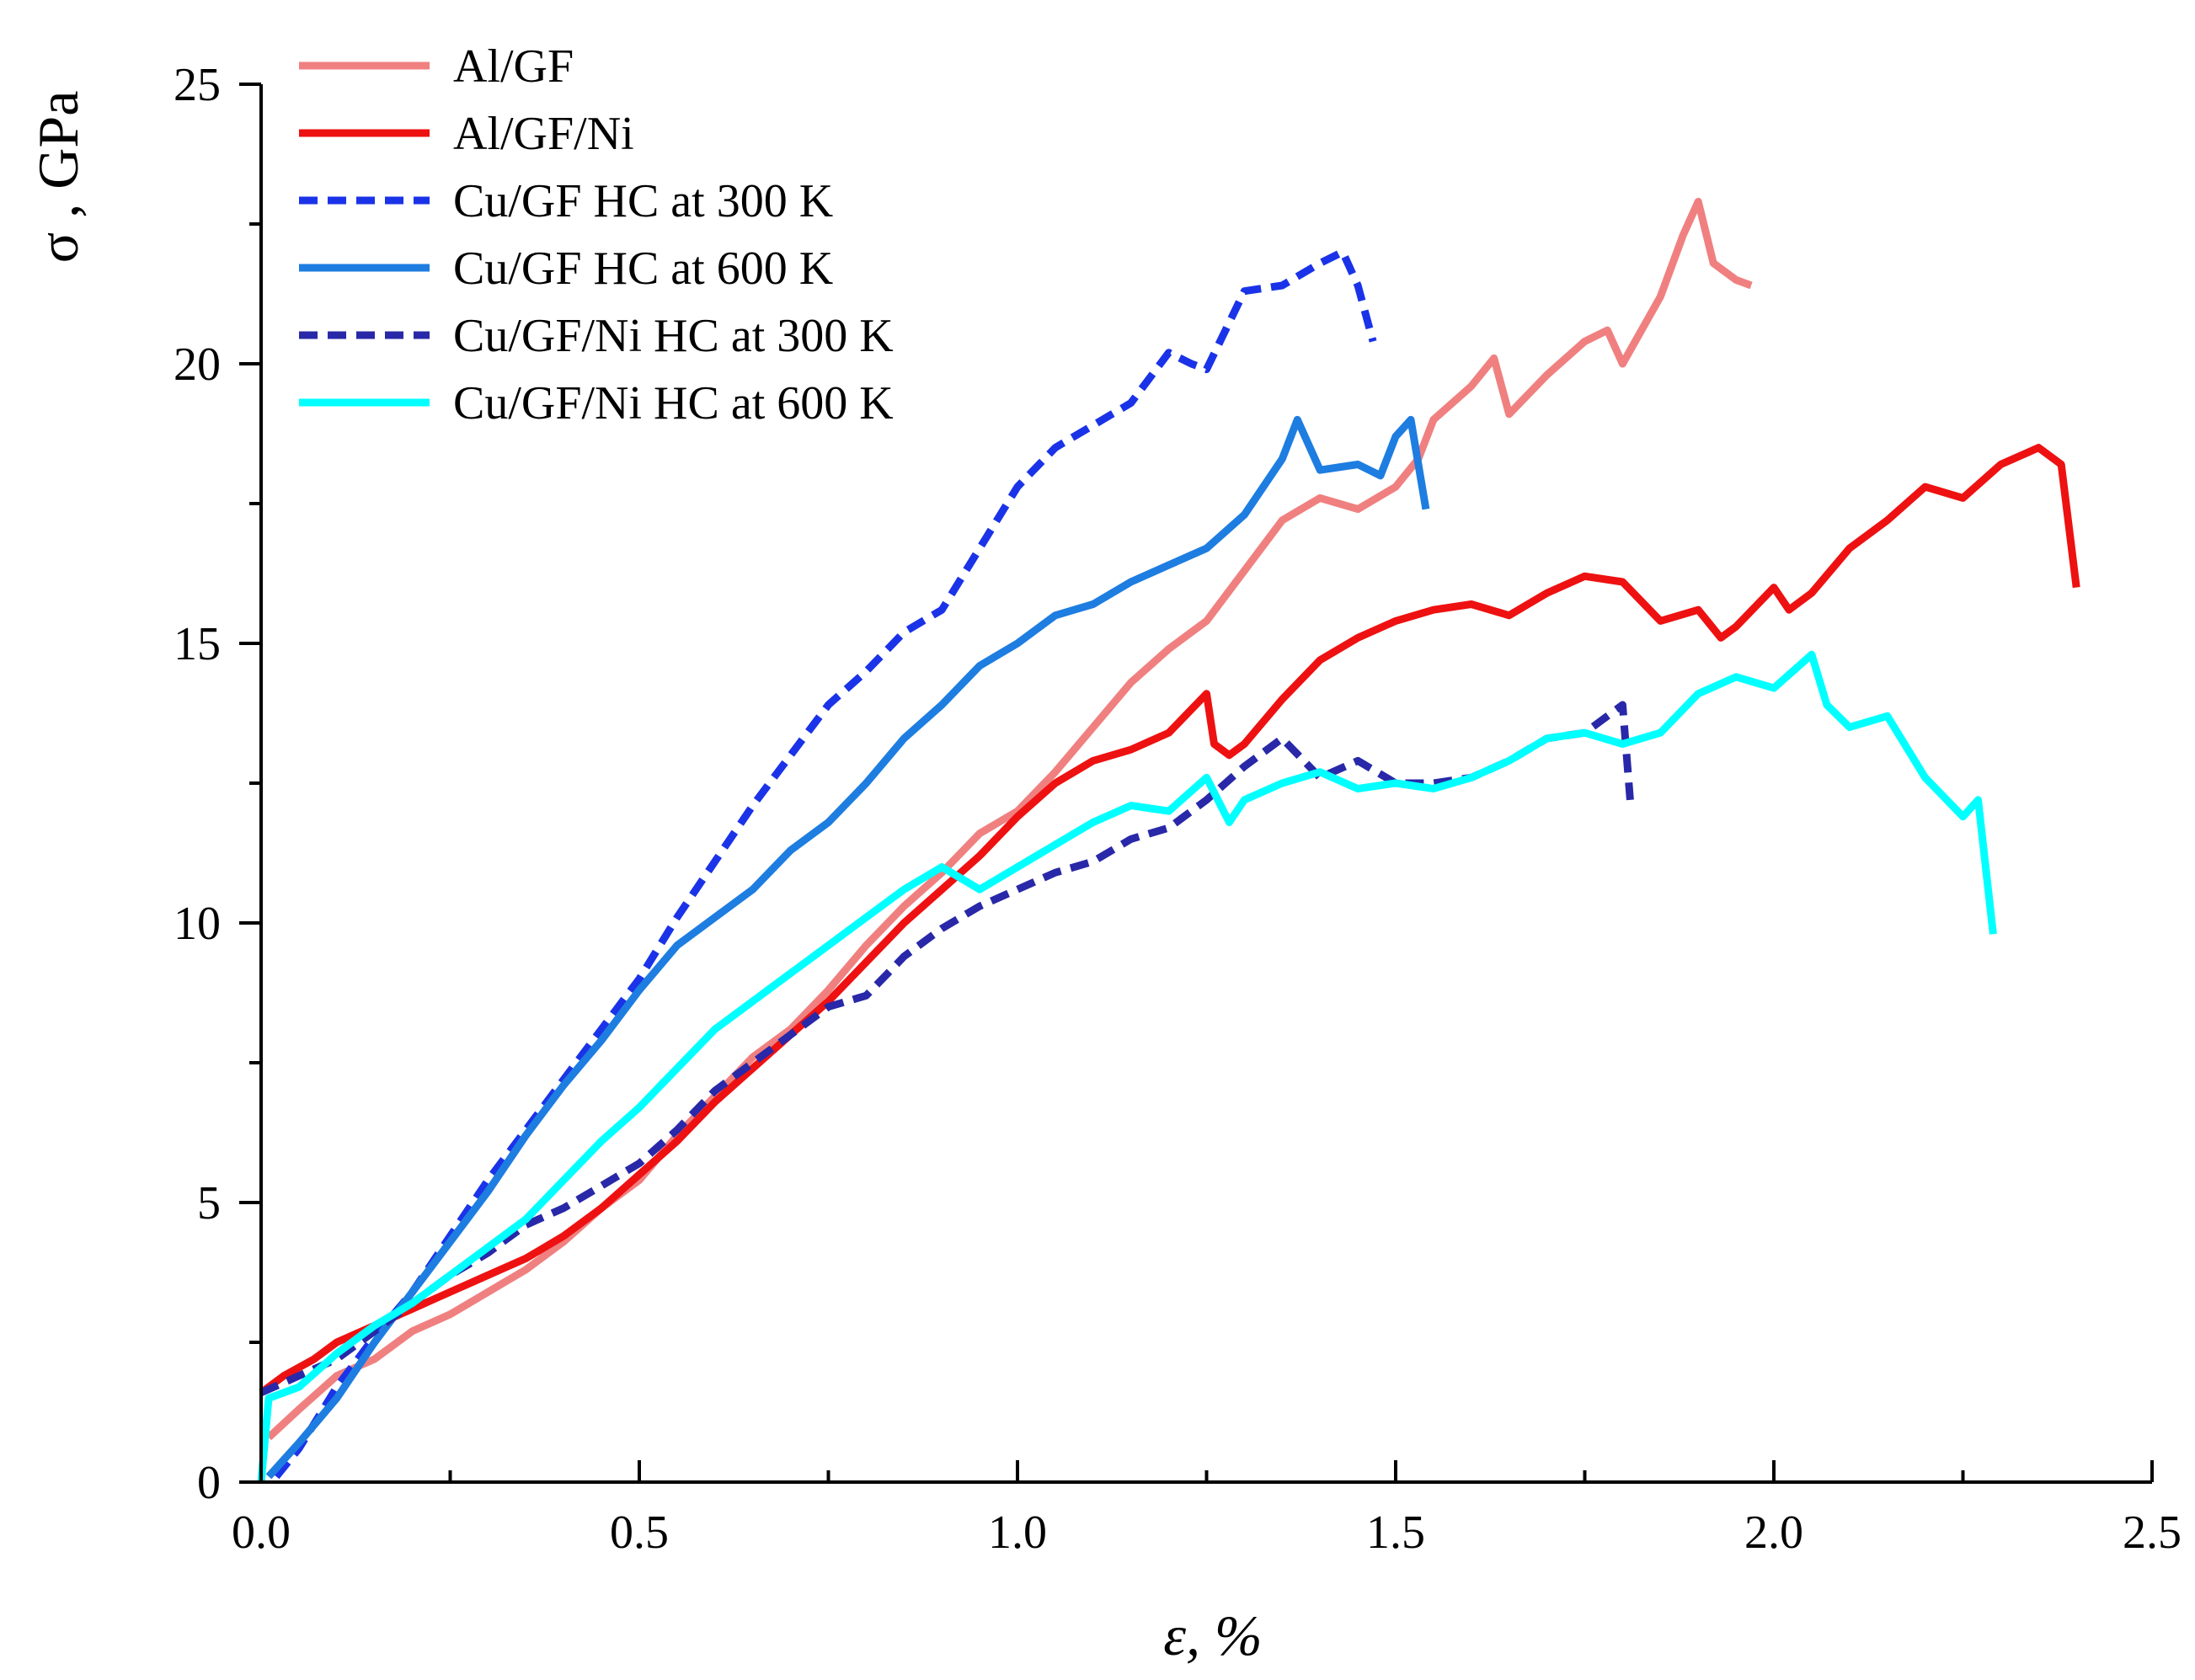  Describe the element at coordinates (639, 1533) in the screenshot. I see `x-tick-label: 0.5` at that location.